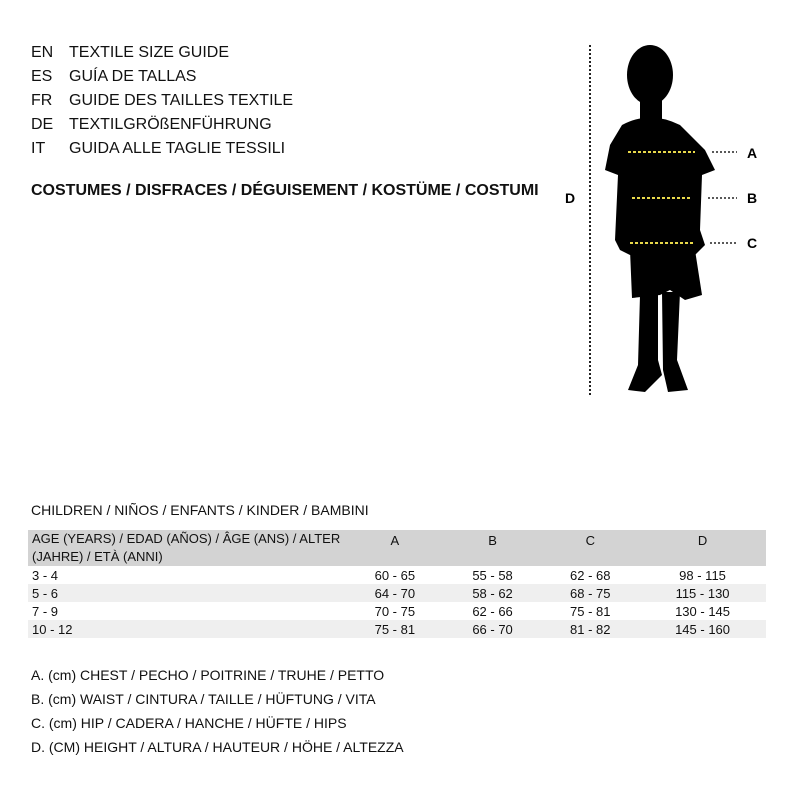 Image resolution: width=800 pixels, height=800 pixels. What do you see at coordinates (570, 198) in the screenshot?
I see `label-d: D` at bounding box center [570, 198].